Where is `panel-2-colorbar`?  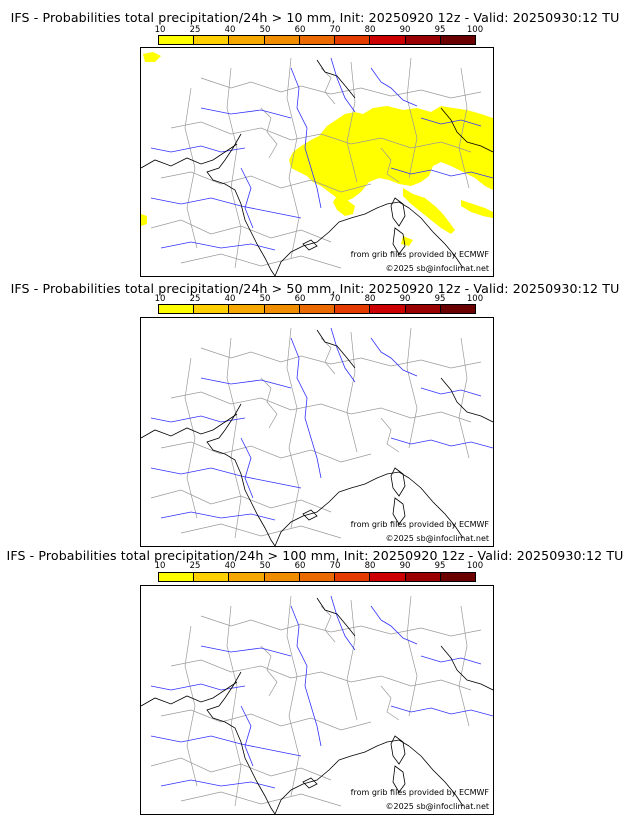
panel-2-colorbar is located at coordinates (317, 309).